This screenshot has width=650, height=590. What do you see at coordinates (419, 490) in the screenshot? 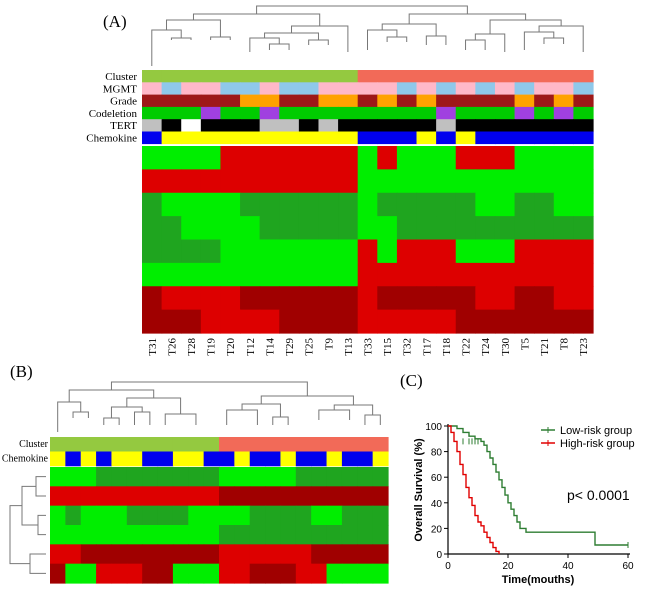
I see `km-y-axis-label: Overall Survival (%)` at bounding box center [419, 490].